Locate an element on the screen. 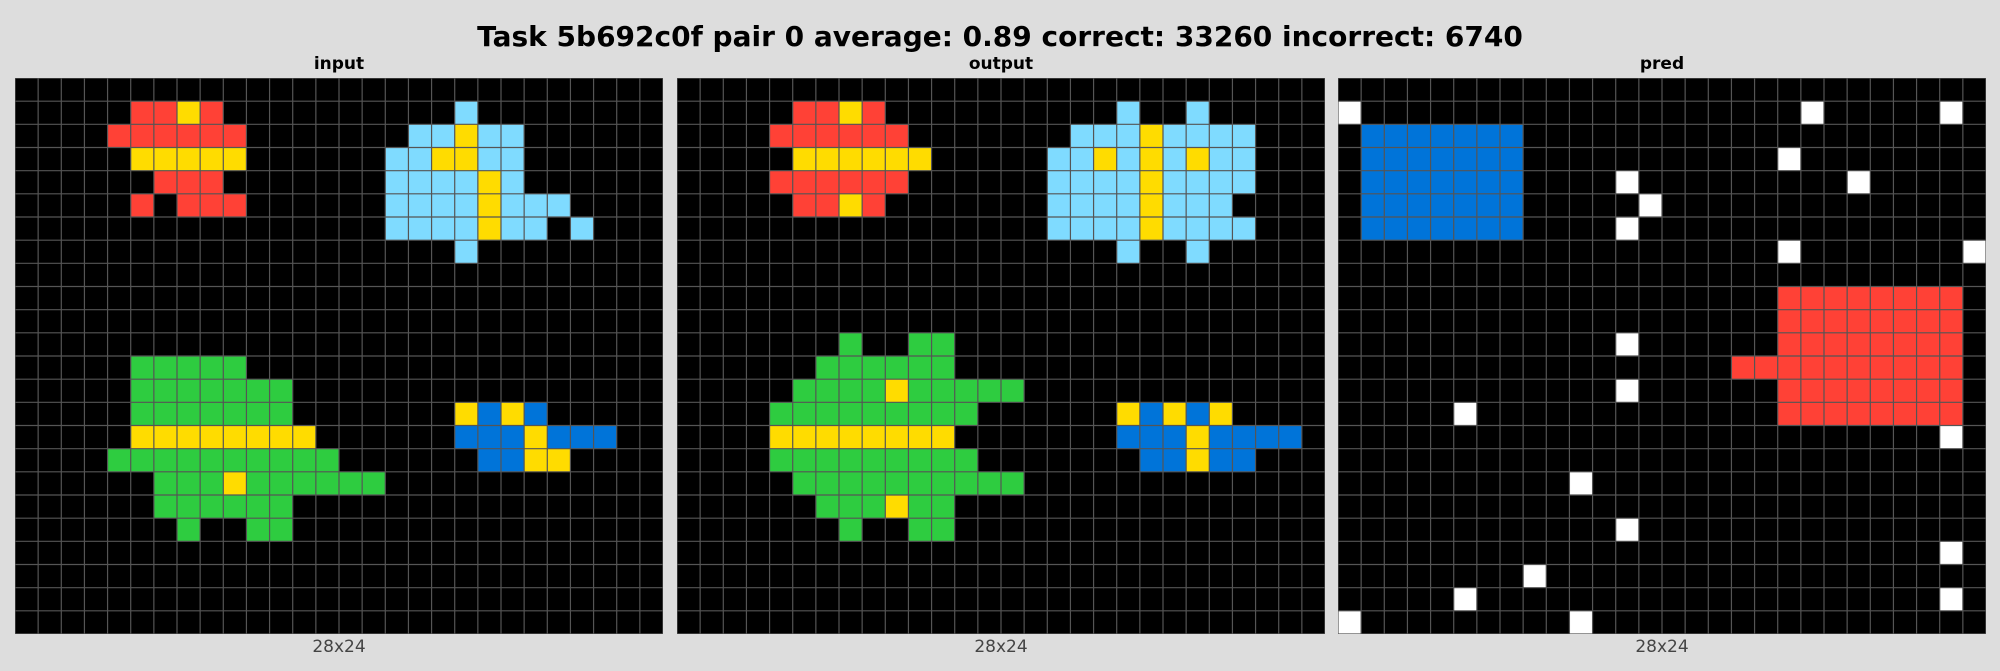 Image resolution: width=2000 pixels, height=671 pixels. output-size-label: 28x24 is located at coordinates (1001, 647).